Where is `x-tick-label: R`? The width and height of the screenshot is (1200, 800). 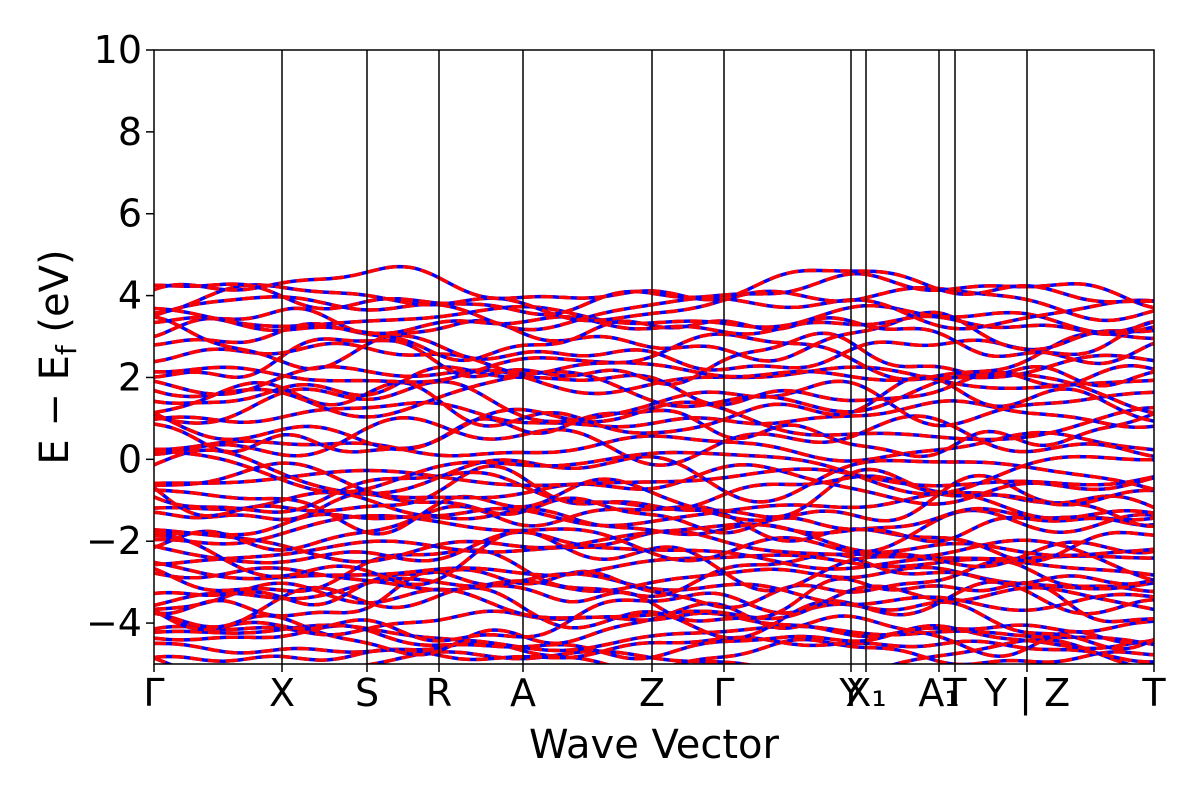 x-tick-label: R is located at coordinates (439, 693).